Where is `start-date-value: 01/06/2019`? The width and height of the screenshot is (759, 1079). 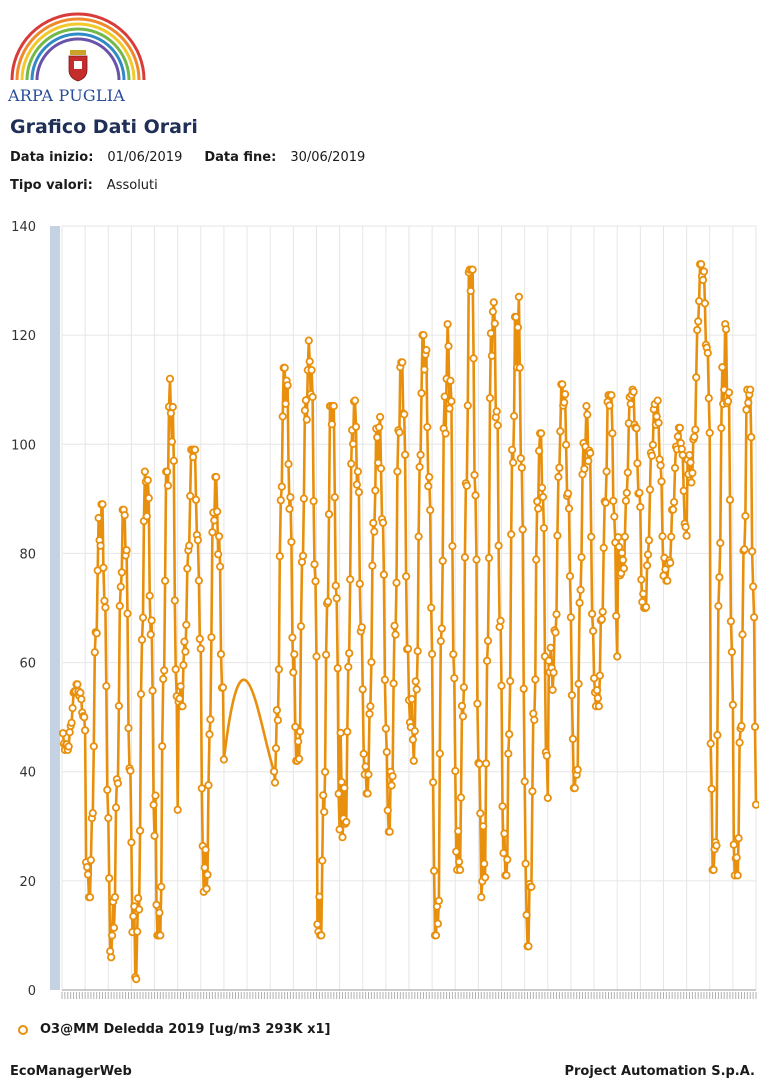
start-date-value: 01/06/2019 is located at coordinates (145, 157).